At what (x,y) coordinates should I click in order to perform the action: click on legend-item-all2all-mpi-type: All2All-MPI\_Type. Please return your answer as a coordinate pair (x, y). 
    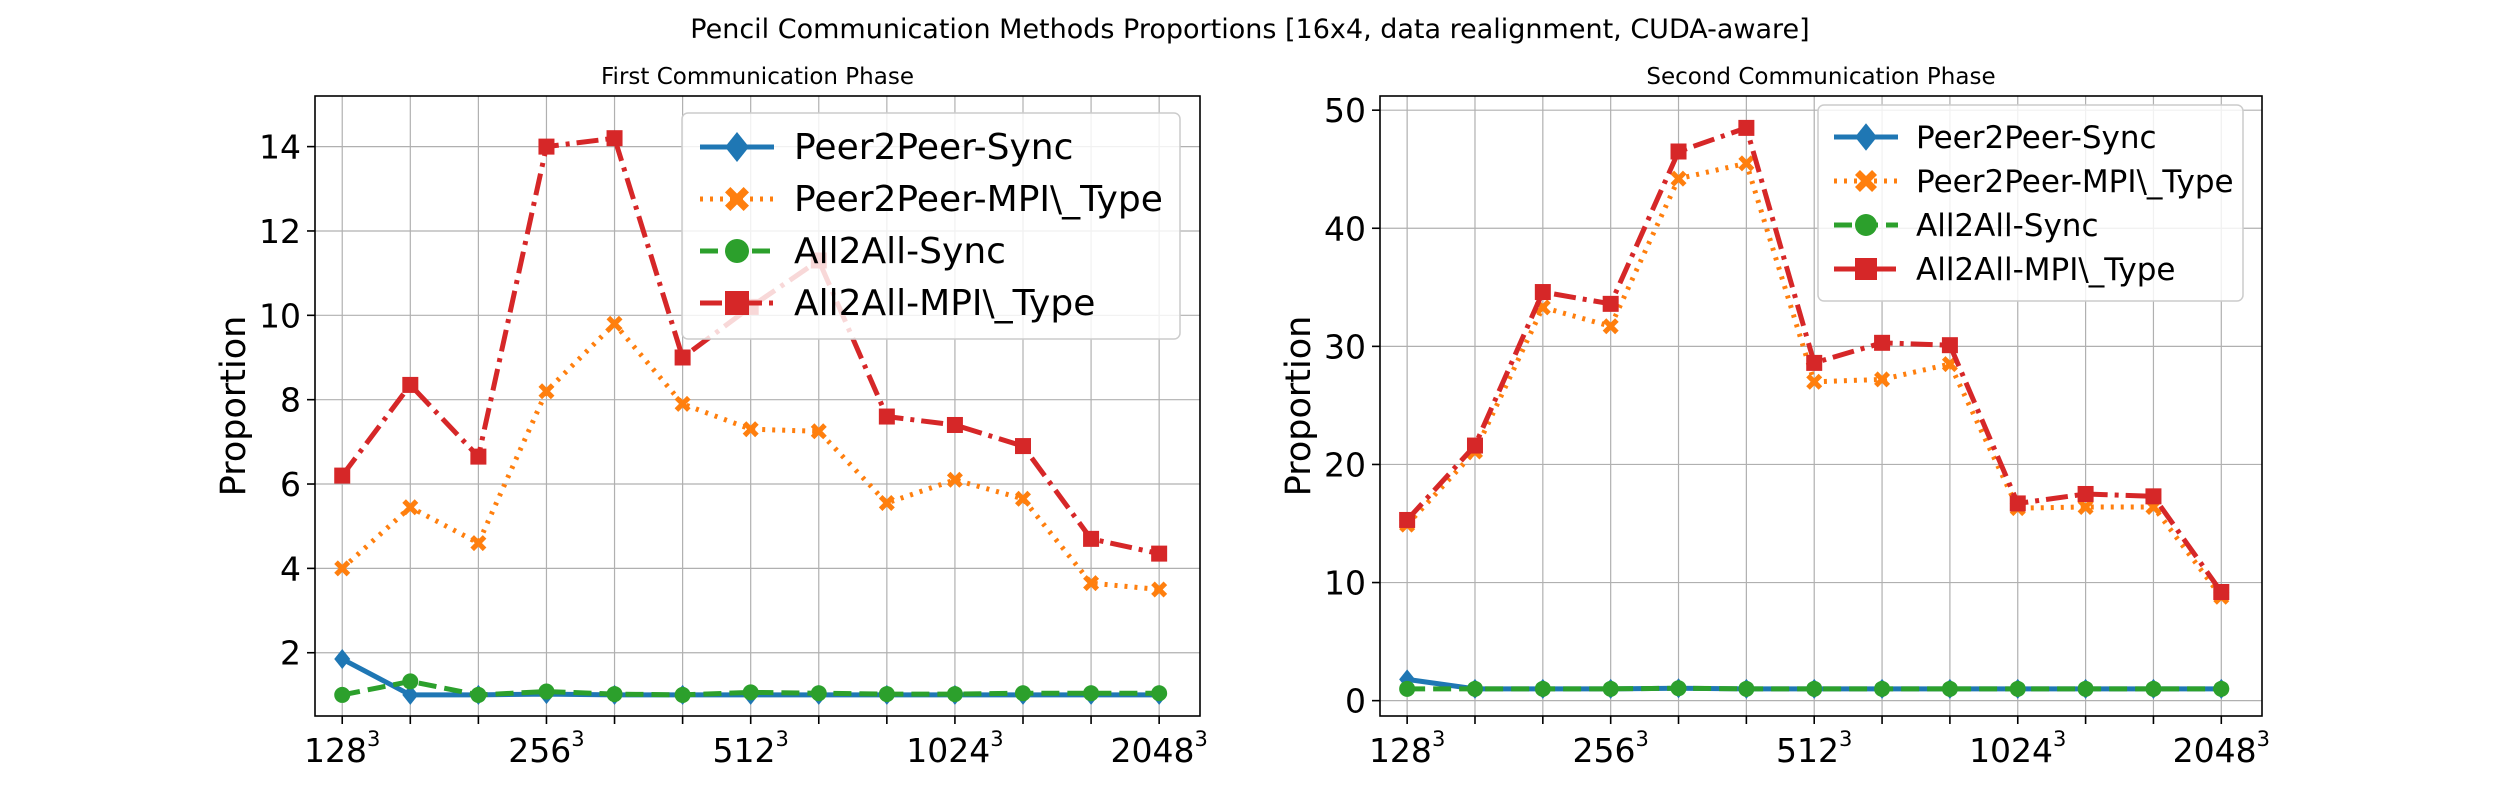
    Looking at the image, I should click on (897, 303).